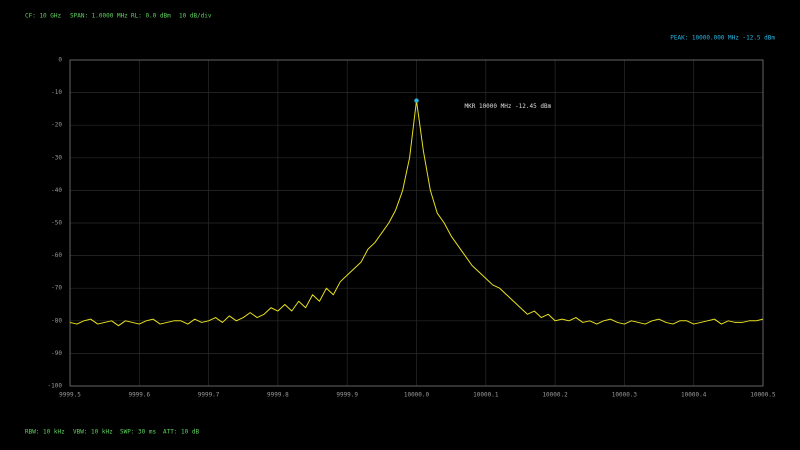  I want to click on y-tick-label: -70, so click(56, 288).